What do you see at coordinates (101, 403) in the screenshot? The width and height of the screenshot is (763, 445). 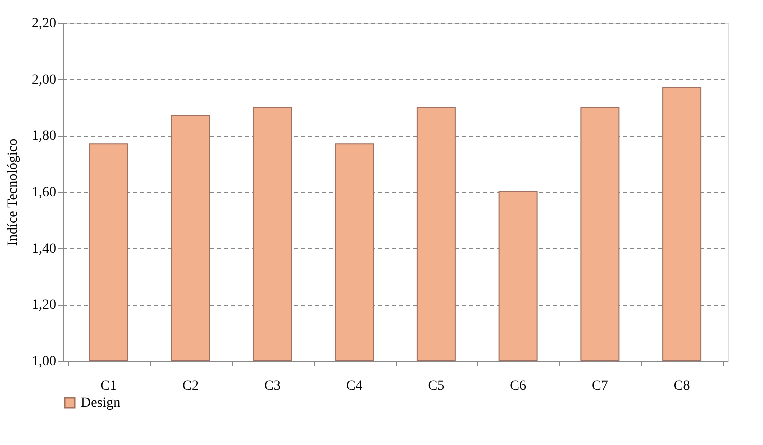 I see `legend-label: Design` at bounding box center [101, 403].